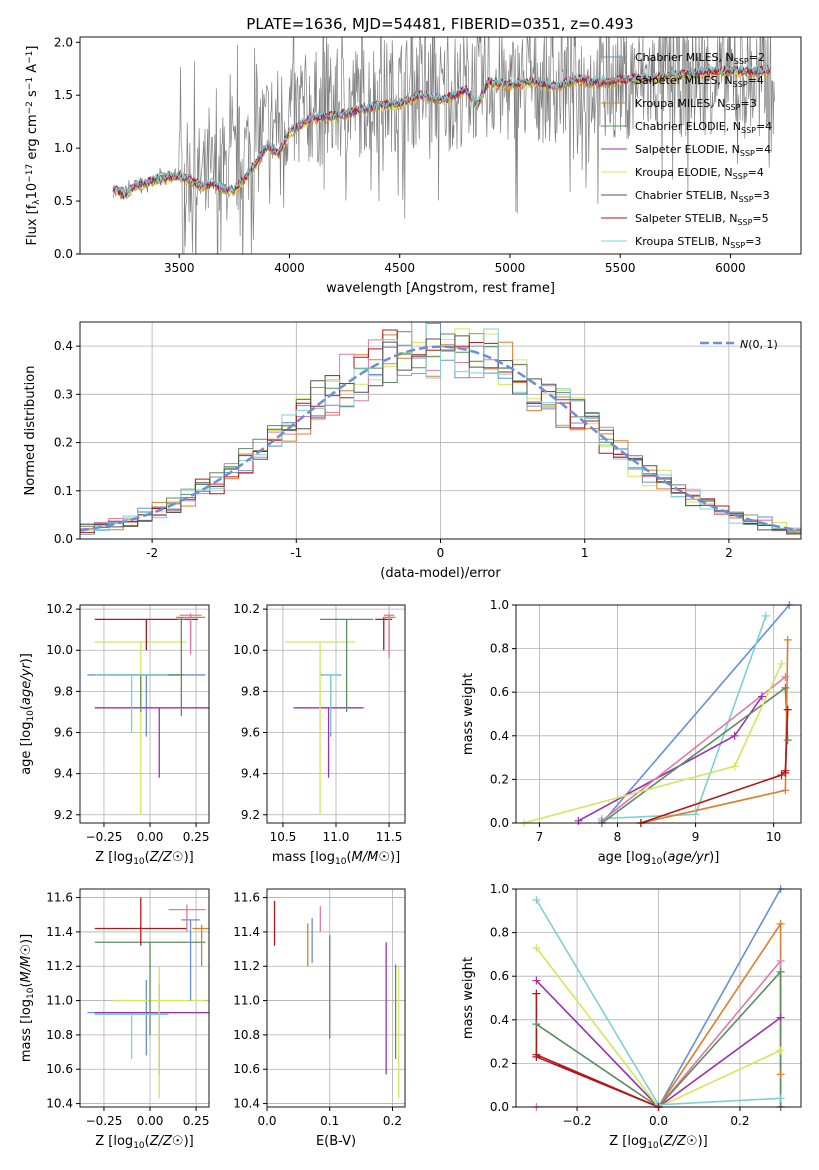 This screenshot has width=819, height=1170. I want to click on y-tick-label: 9.4, so click(250, 774).